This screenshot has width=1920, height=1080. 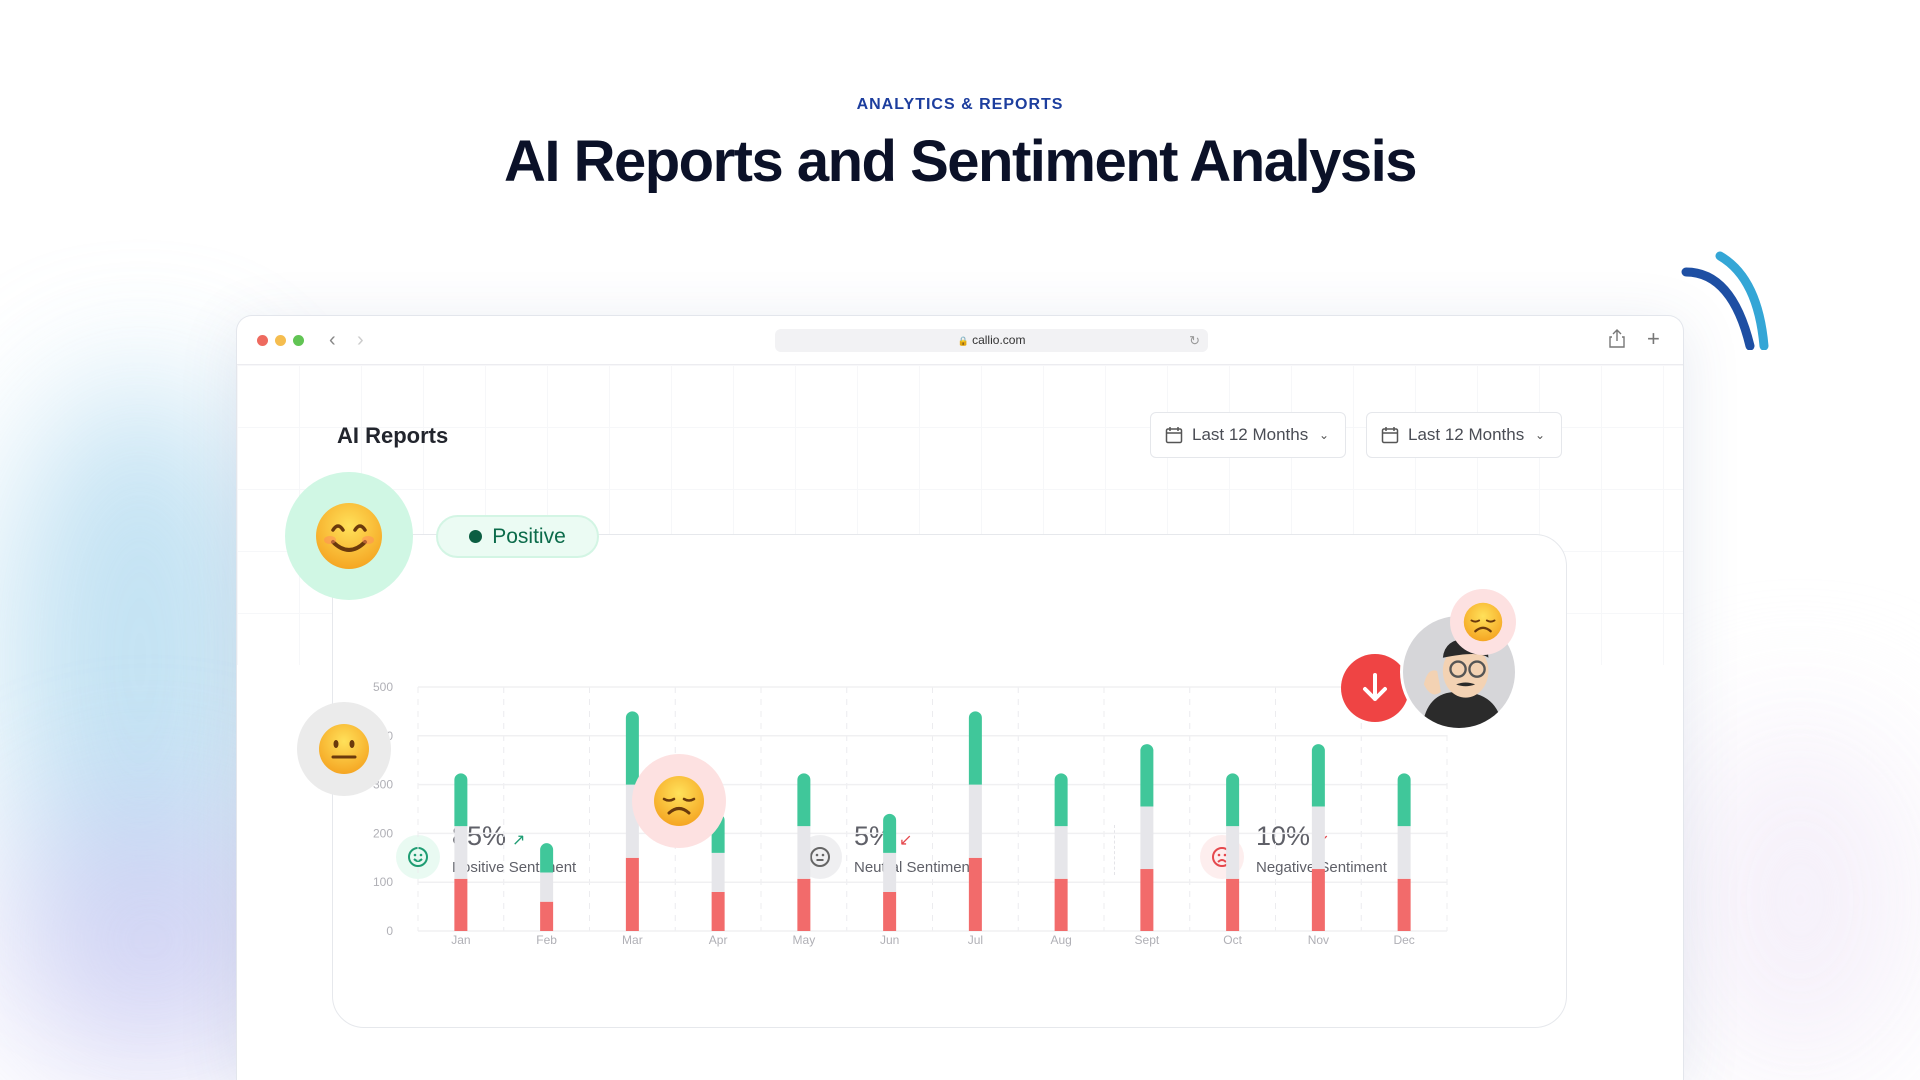 I want to click on page-title: AI Reports, so click(x=393, y=435).